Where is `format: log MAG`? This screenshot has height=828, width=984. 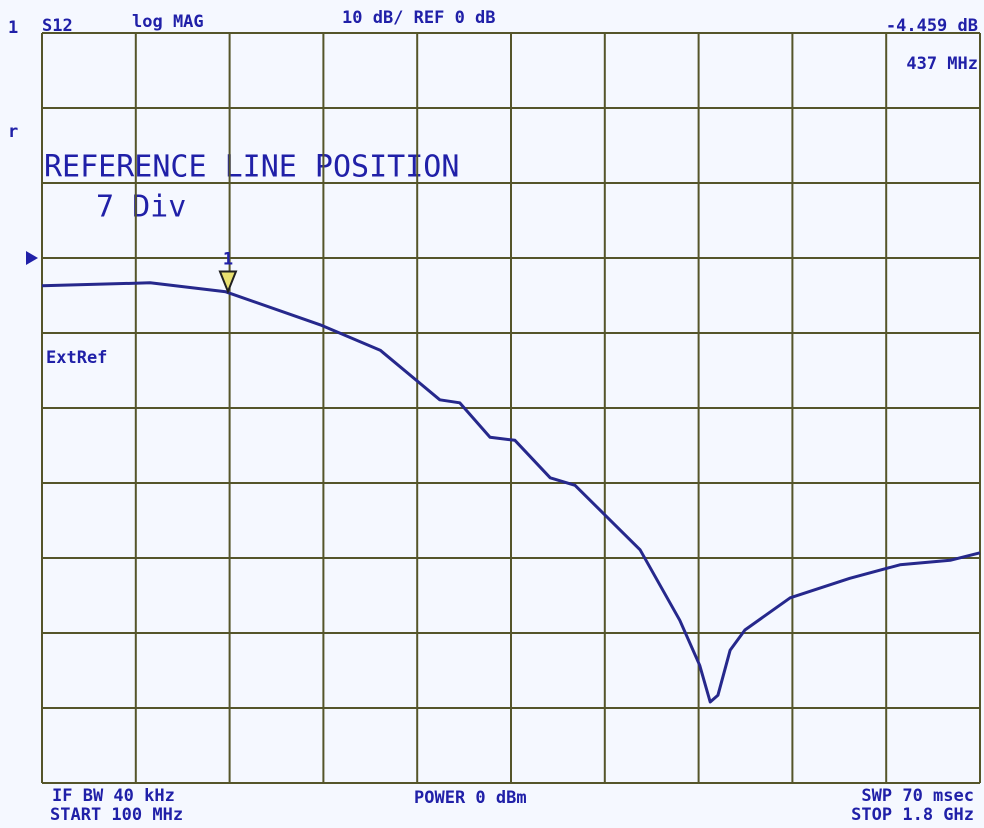
format: log MAG is located at coordinates (168, 22).